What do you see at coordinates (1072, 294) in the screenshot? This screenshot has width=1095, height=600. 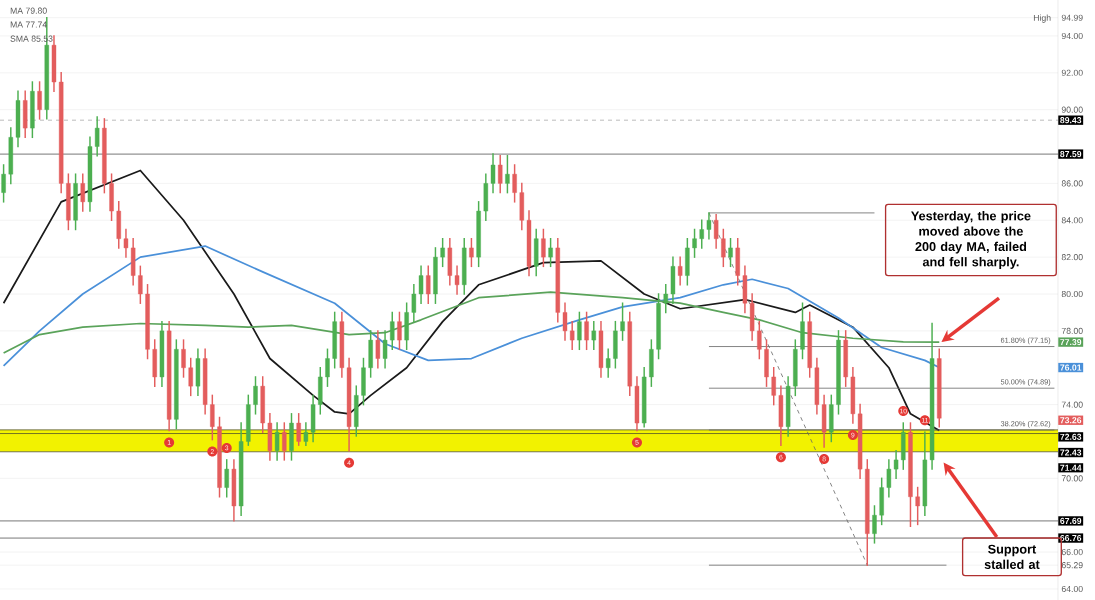 I see `y-tick-label: 80.00` at bounding box center [1072, 294].